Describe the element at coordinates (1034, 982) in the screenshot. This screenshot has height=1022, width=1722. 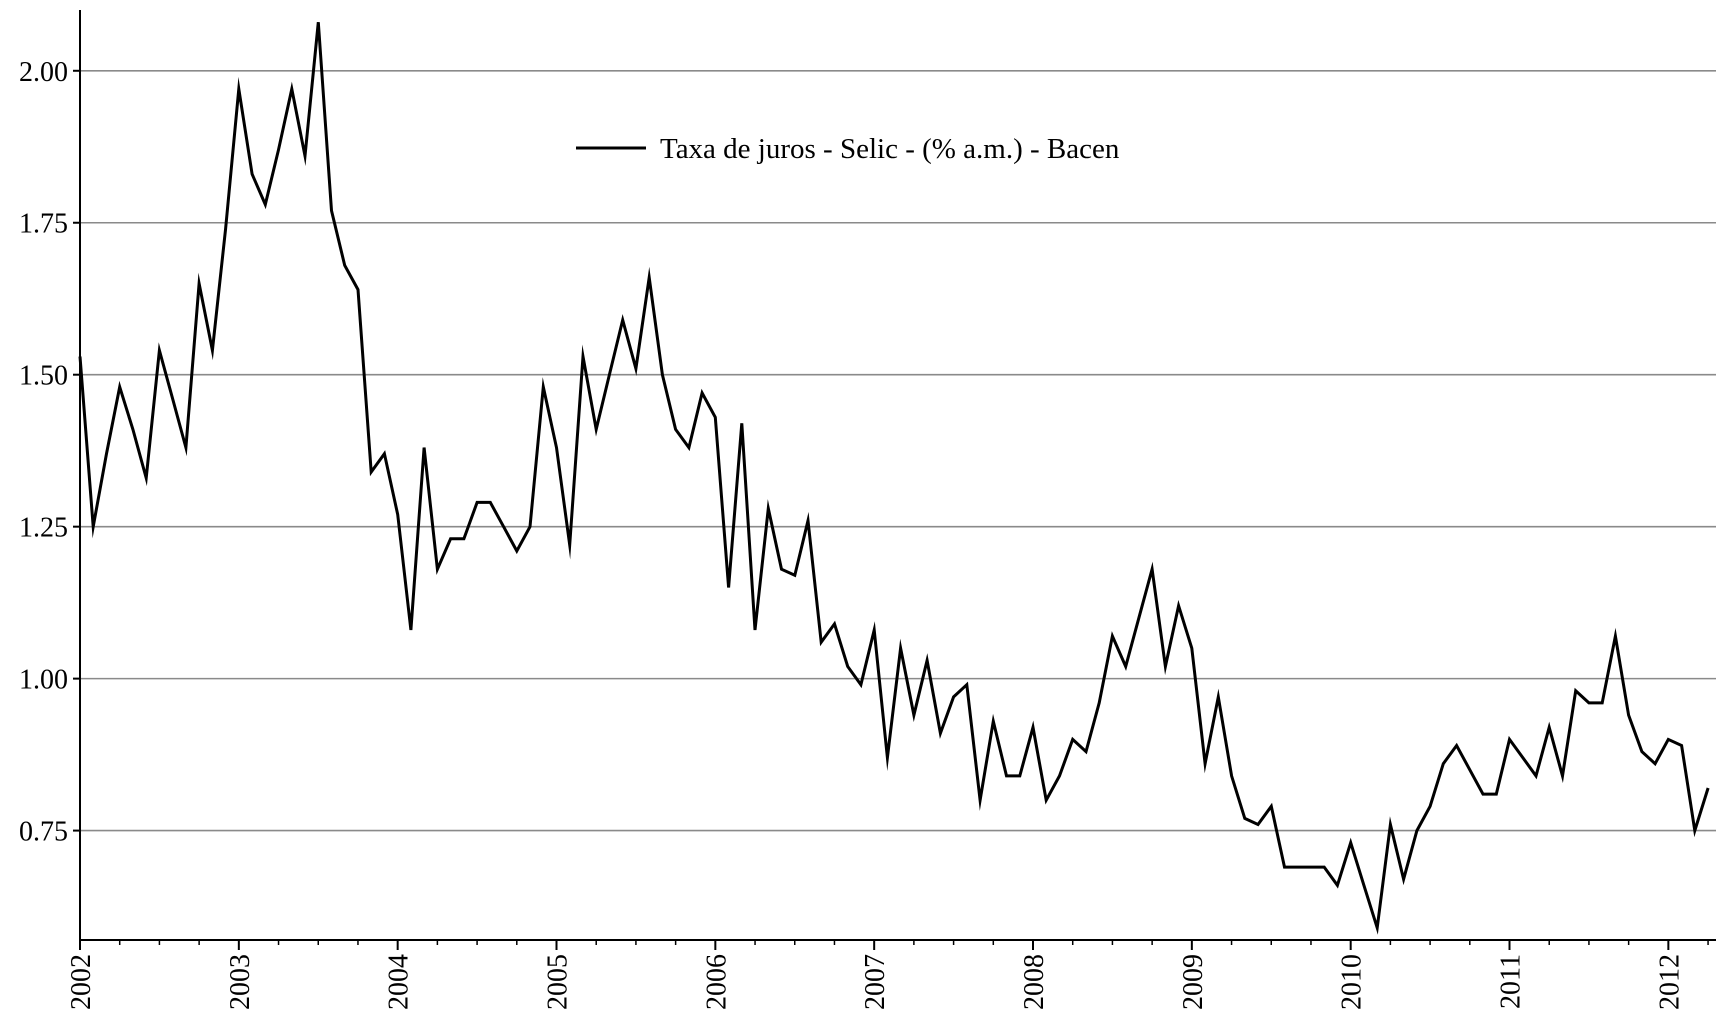
I see `x-tick-label: 2008` at that location.